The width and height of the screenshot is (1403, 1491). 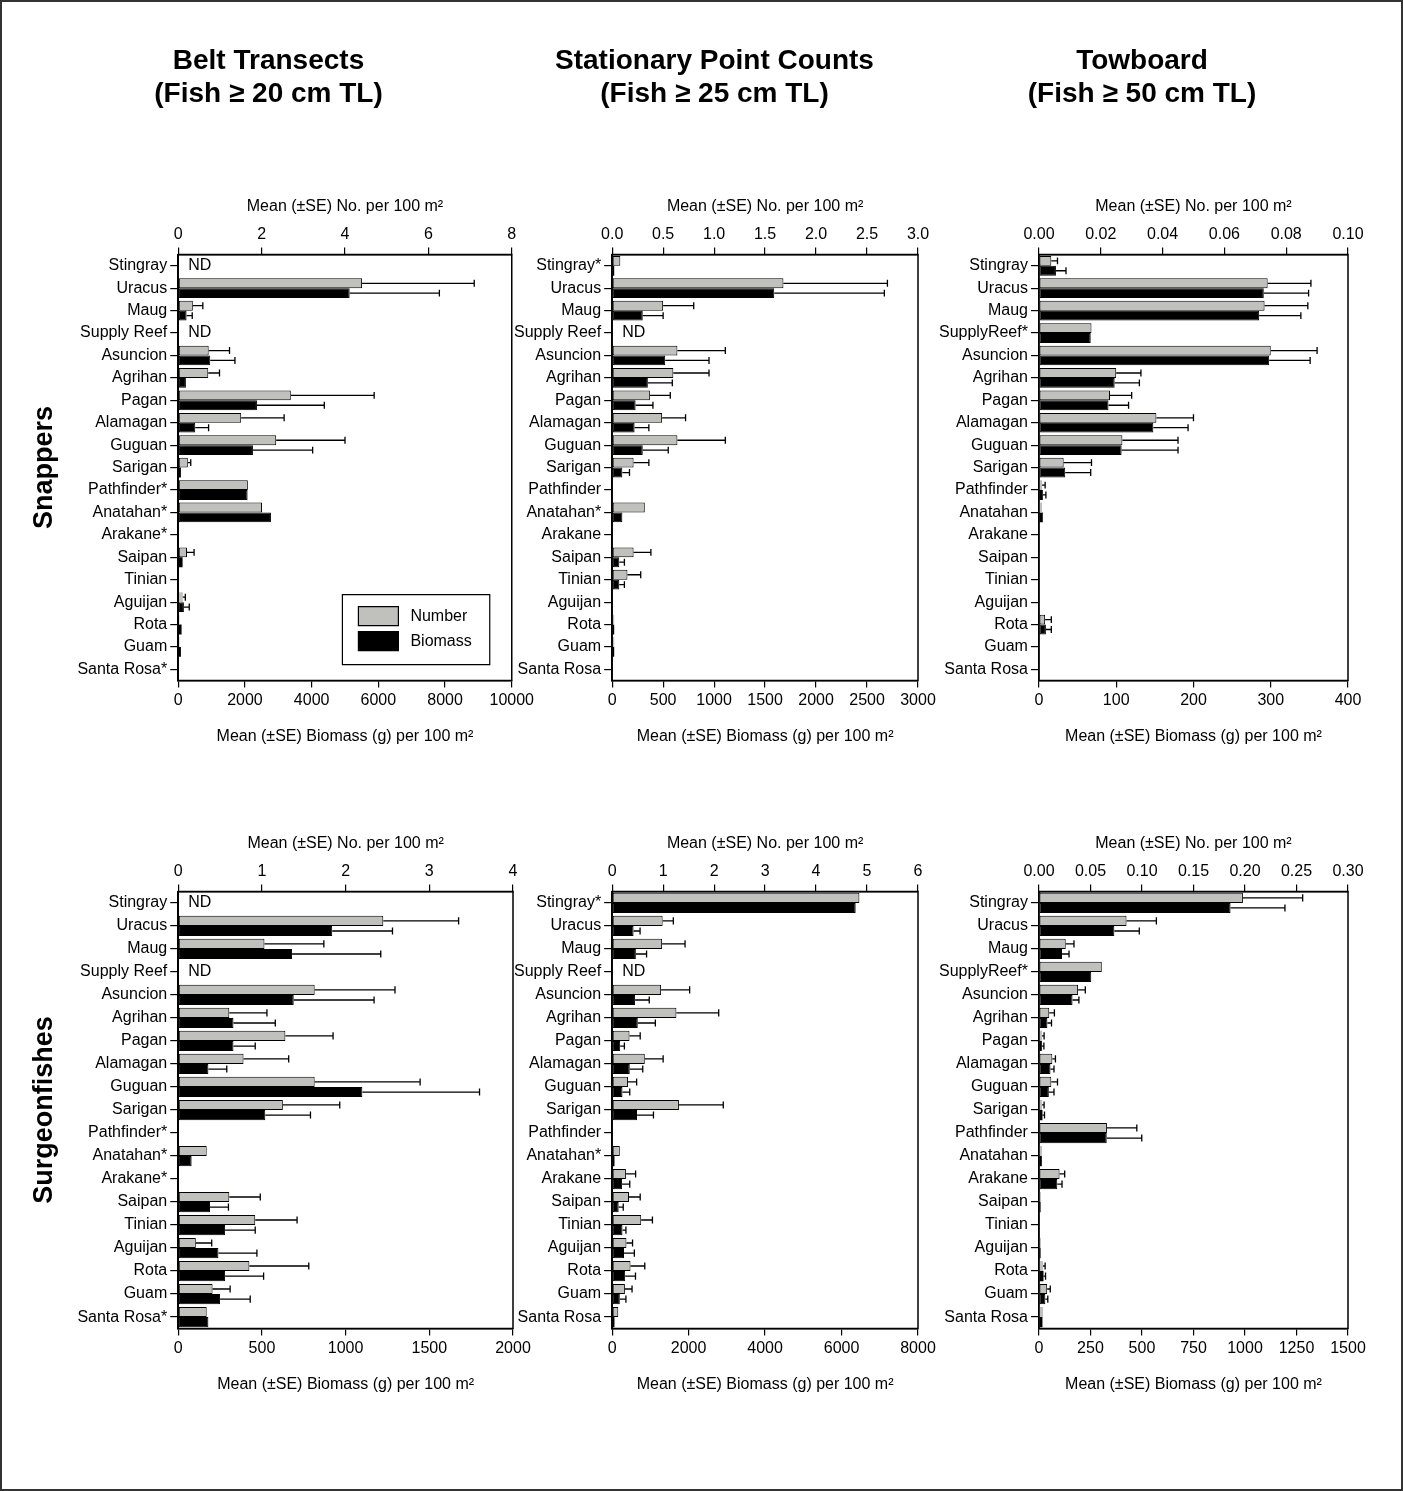 What do you see at coordinates (512, 234) in the screenshot?
I see `x2-tick-label: 8` at bounding box center [512, 234].